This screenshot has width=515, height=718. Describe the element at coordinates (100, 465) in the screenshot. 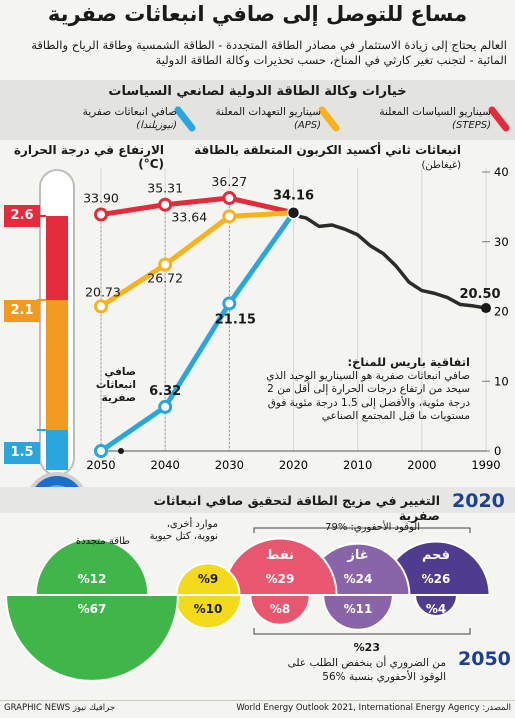

I see `x-tick-label: 2050` at that location.